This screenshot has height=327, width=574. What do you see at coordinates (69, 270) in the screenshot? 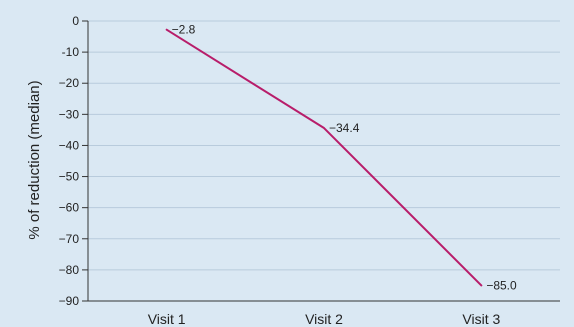
I see `y-tick-label: −80` at bounding box center [69, 270].